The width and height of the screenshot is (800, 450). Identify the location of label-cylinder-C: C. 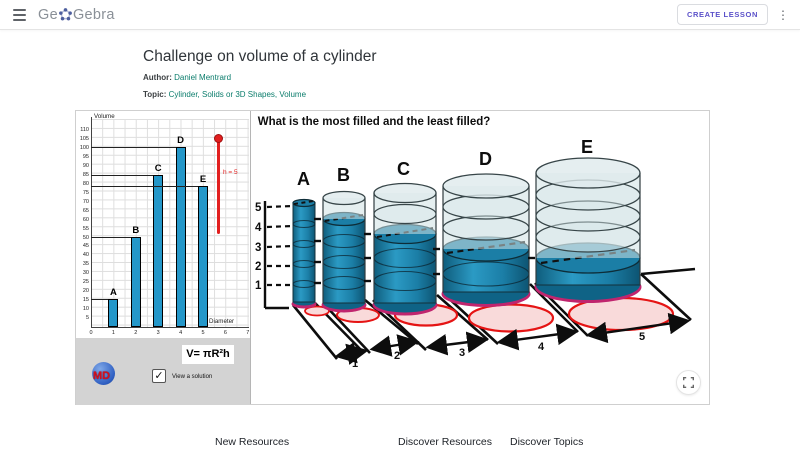
(403, 169).